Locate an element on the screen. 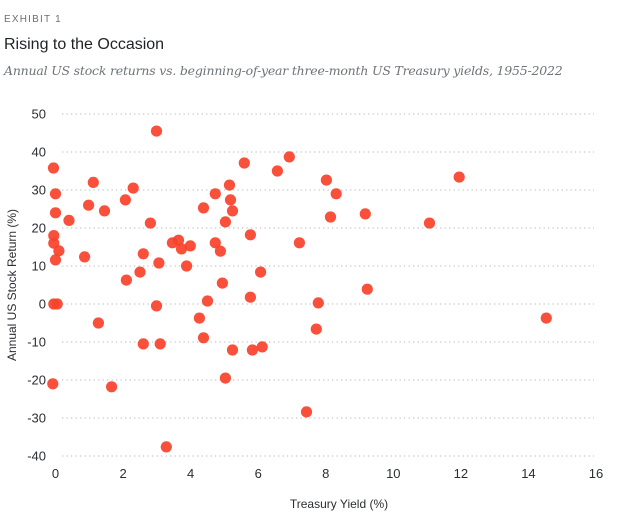  y-tick-label: 10 is located at coordinates (39, 266).